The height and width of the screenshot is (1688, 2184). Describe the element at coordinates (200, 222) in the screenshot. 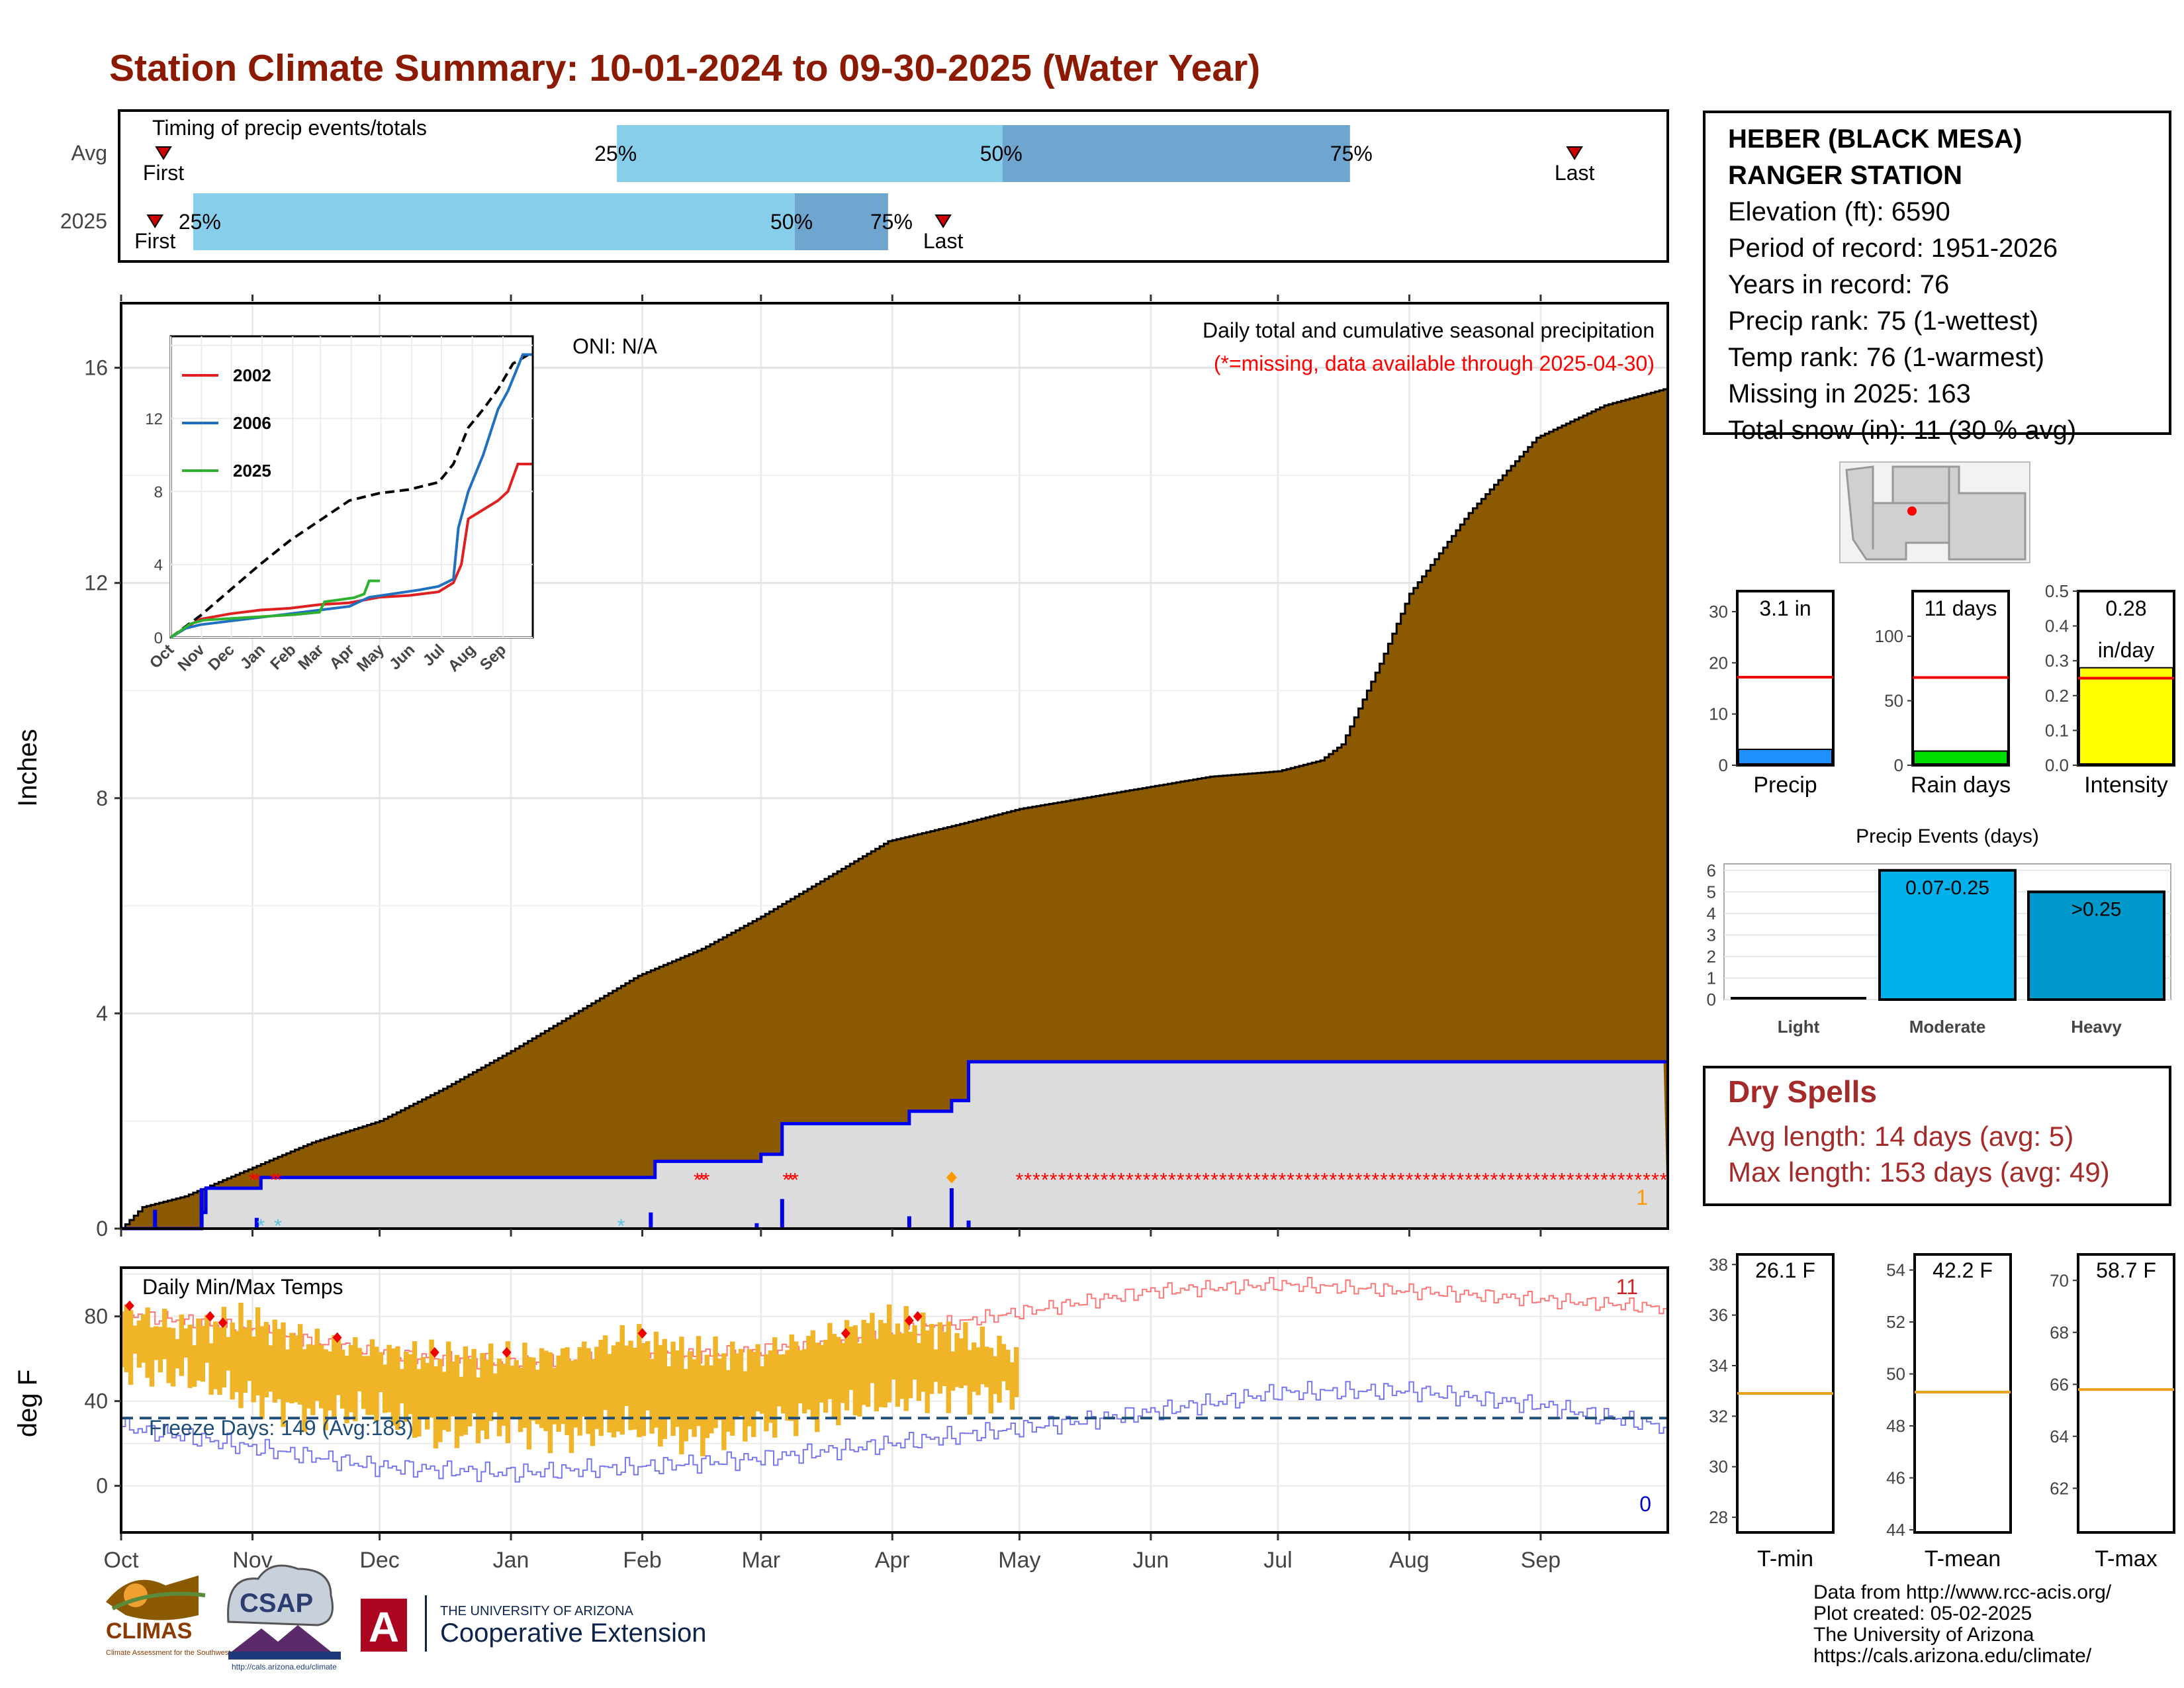

I see `timing-2025-p25: 25%` at that location.